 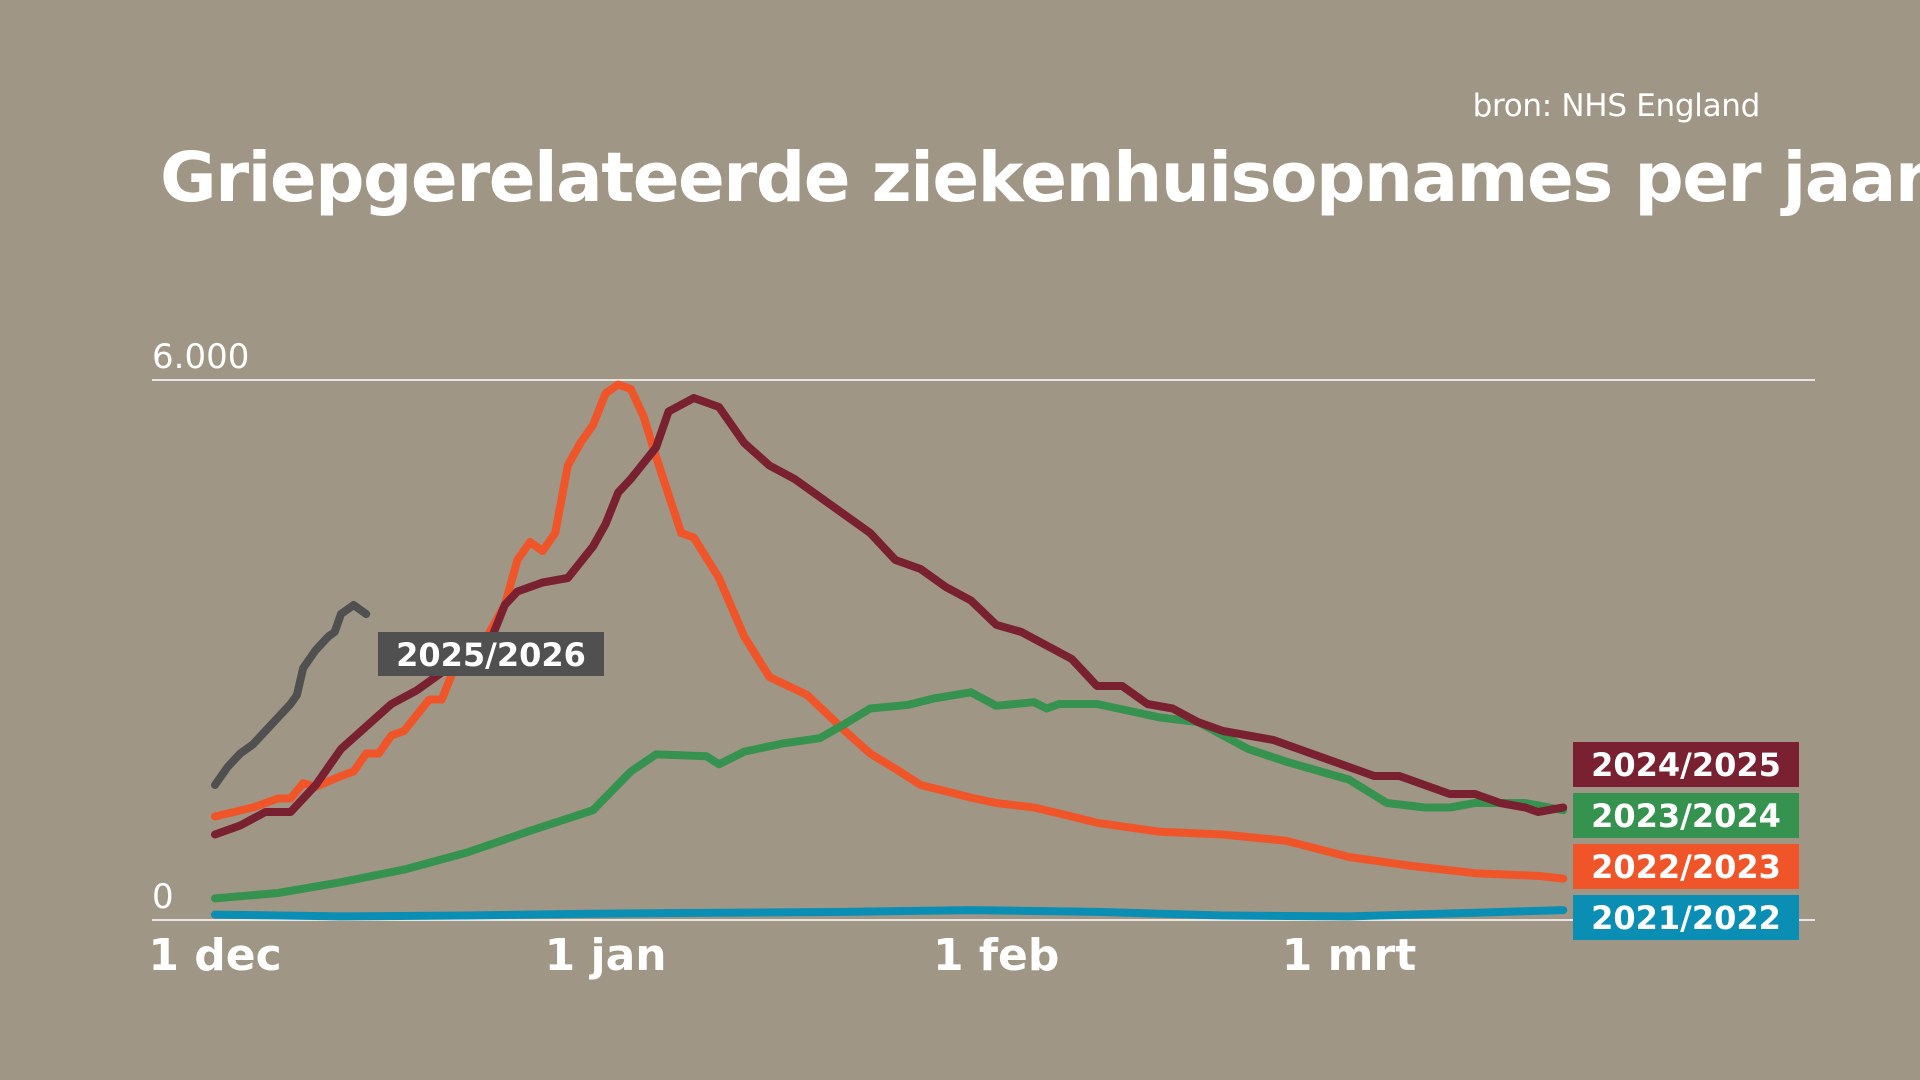 I want to click on legend-label: 2023/2024, so click(x=1686, y=816).